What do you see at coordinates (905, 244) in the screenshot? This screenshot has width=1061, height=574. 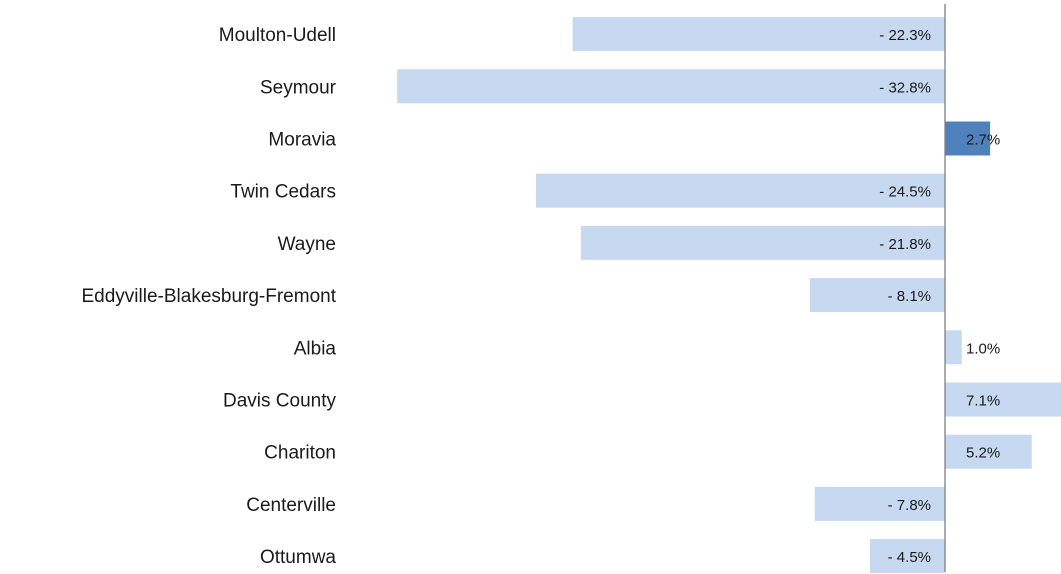 I see `value-label: - 21.8%` at bounding box center [905, 244].